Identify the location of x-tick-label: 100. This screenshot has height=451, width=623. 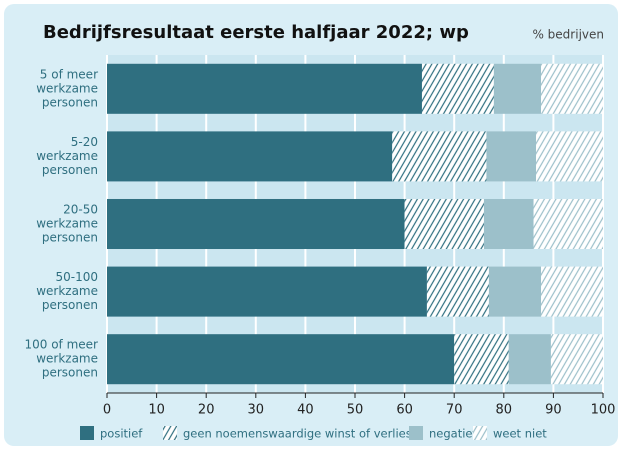
(603, 410).